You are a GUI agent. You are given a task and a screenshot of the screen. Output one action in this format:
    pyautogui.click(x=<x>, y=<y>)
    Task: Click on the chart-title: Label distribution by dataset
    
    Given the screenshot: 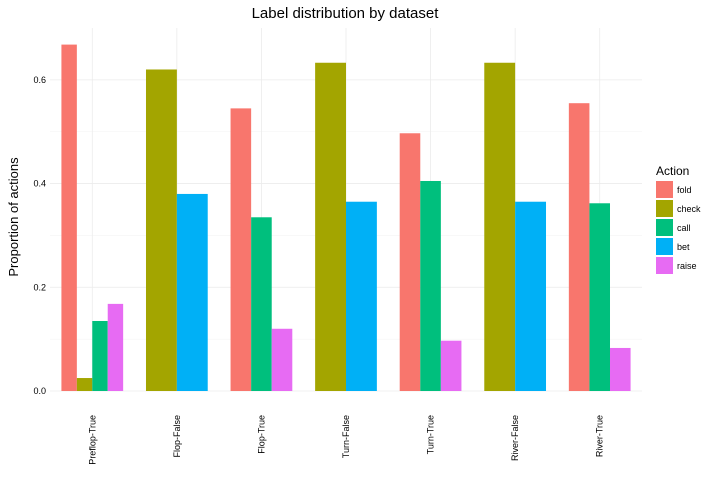 What is the action you would take?
    pyautogui.click(x=346, y=13)
    